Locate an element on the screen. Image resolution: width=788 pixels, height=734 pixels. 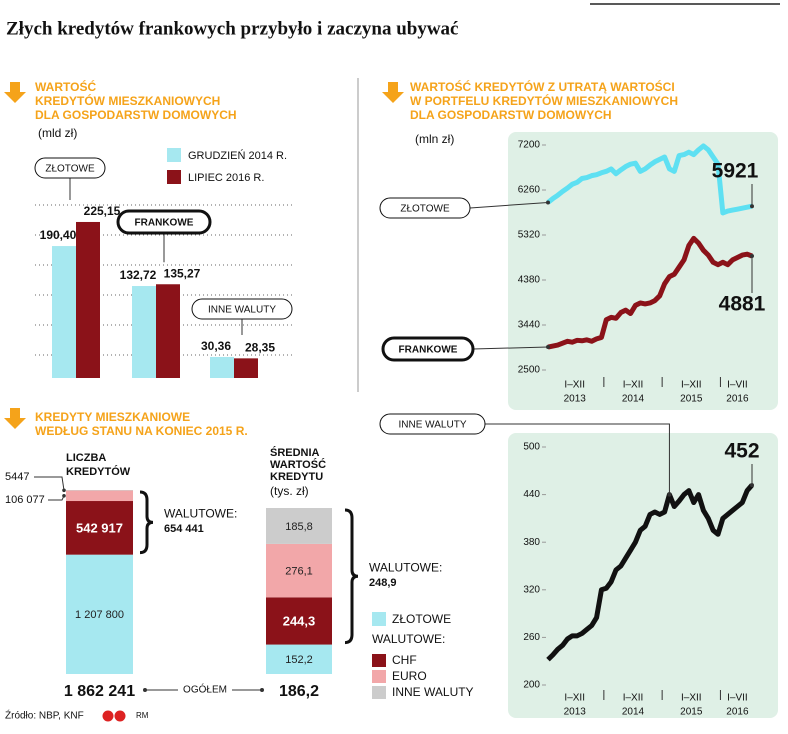
column-label: LICZBA is located at coordinates (86, 458).